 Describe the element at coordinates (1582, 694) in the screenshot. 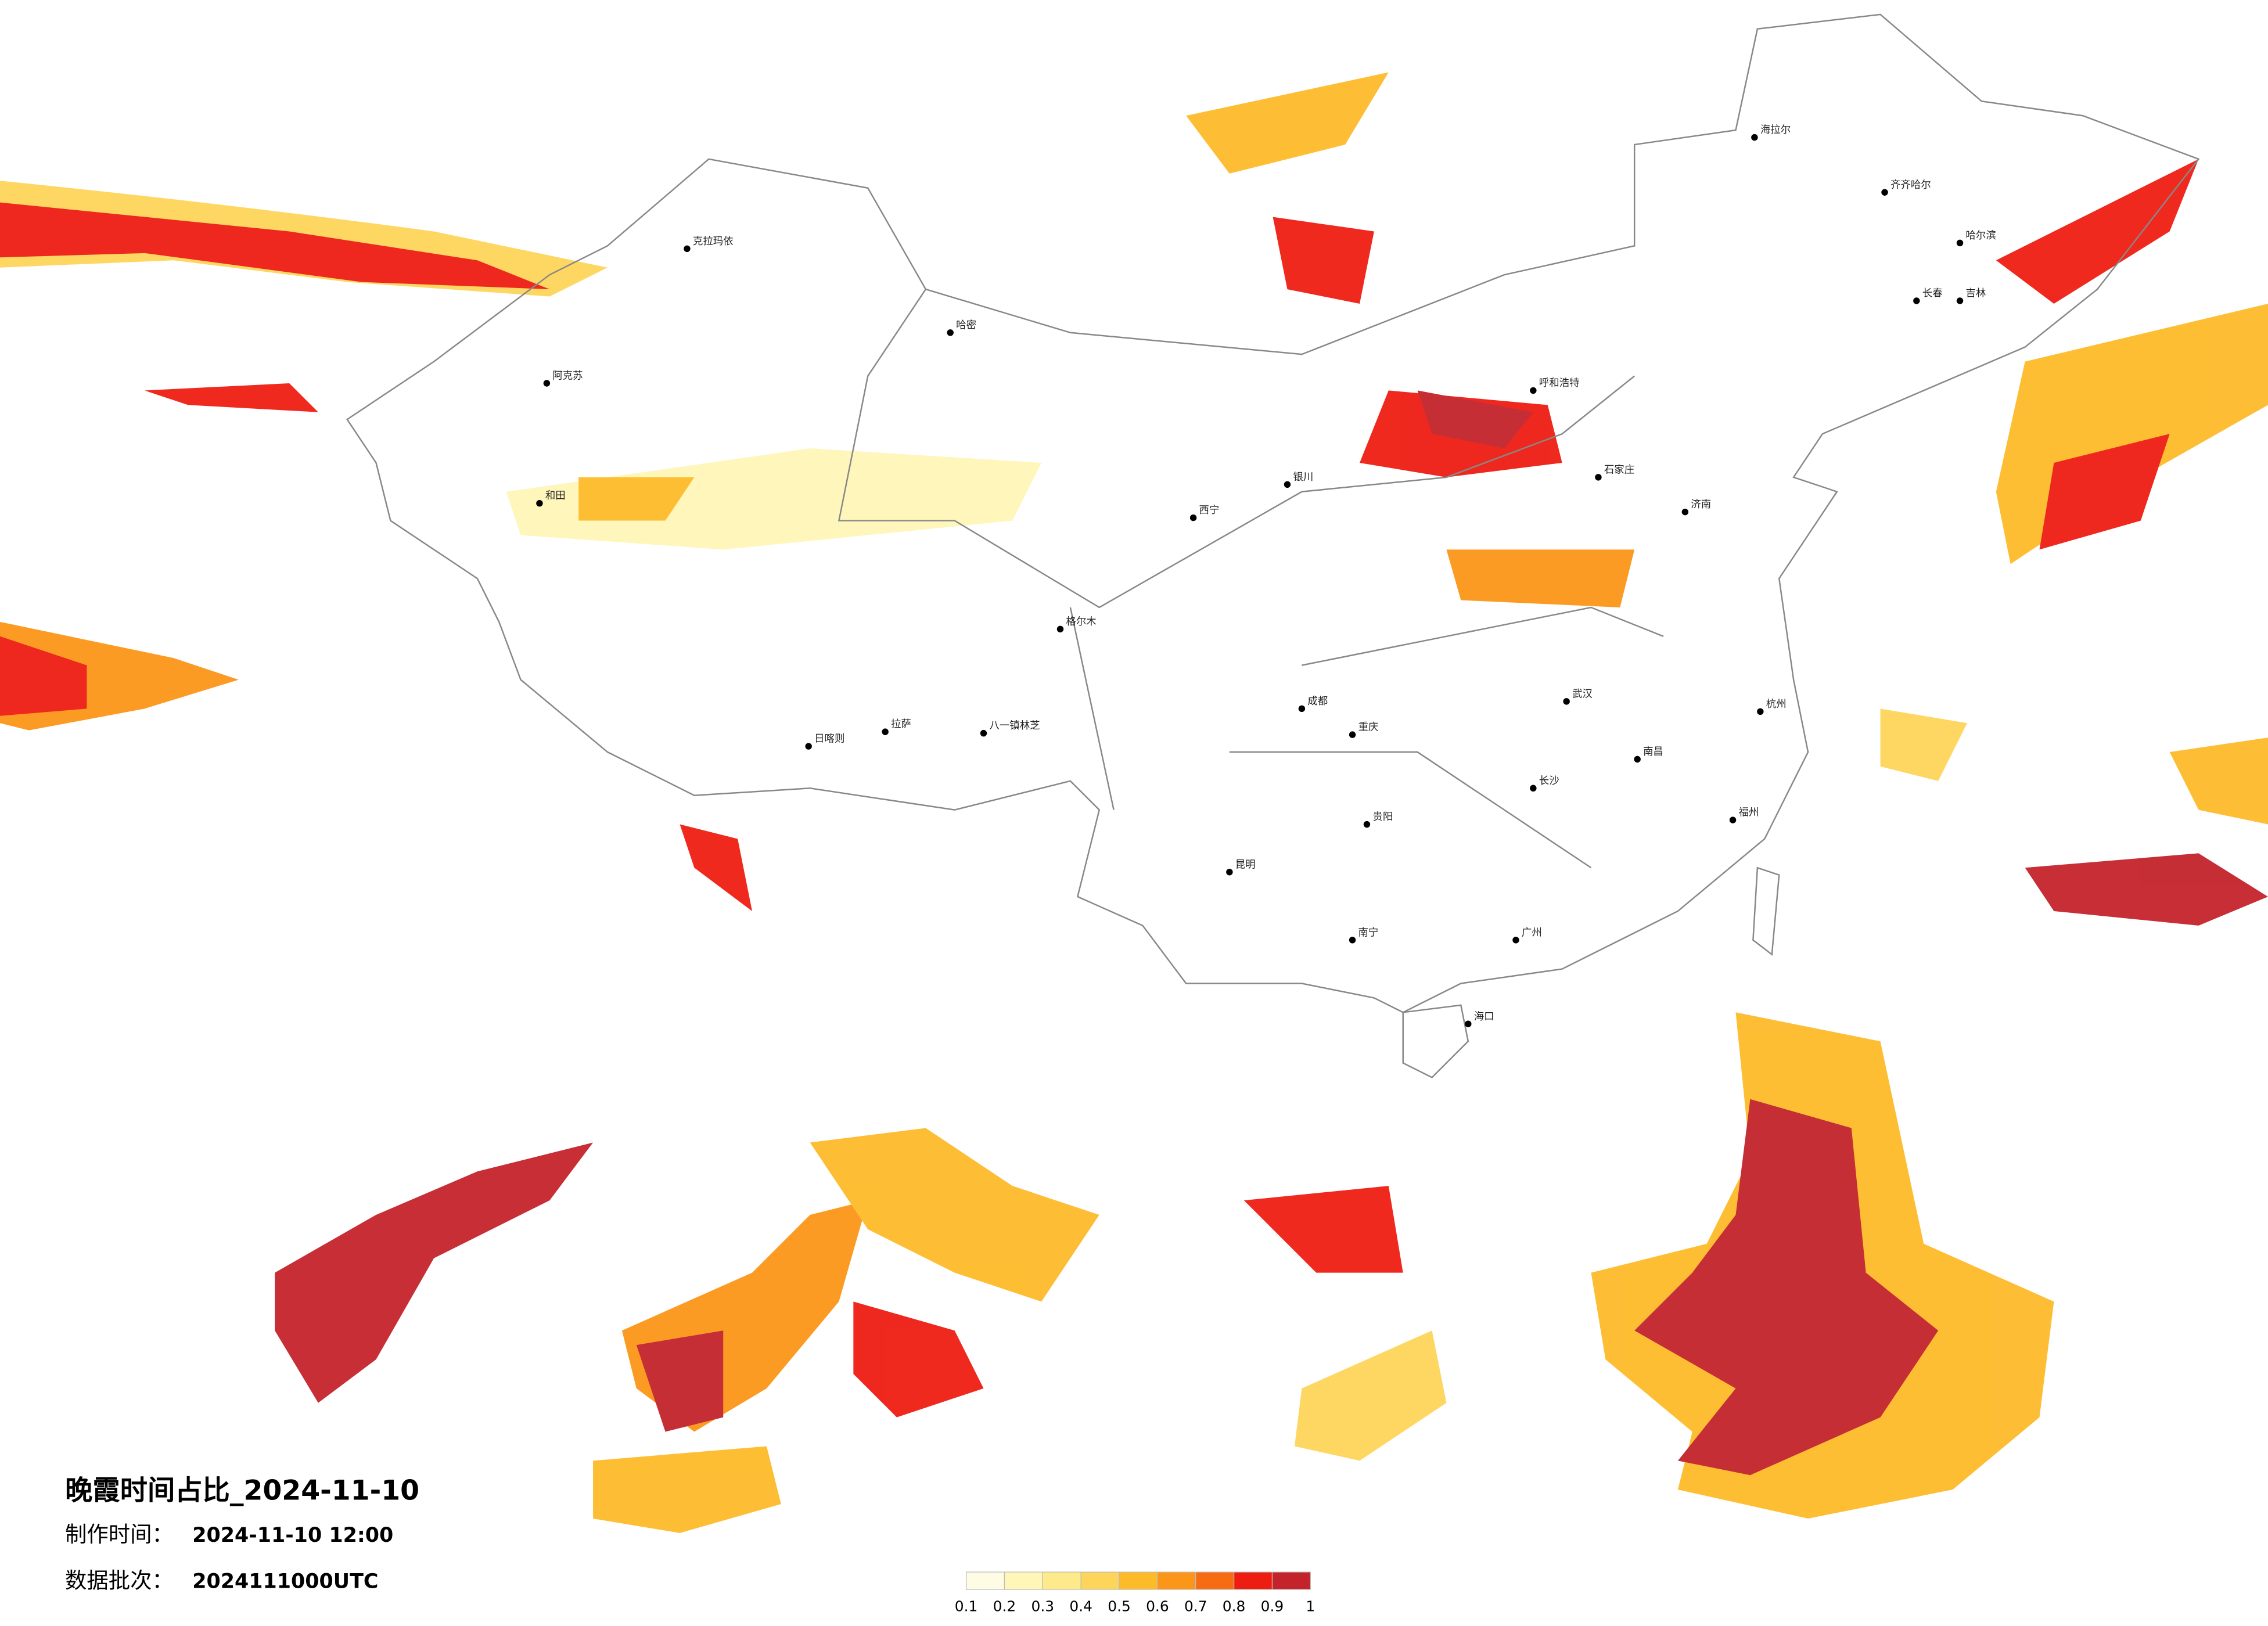

I see `city-label: 武汉` at that location.